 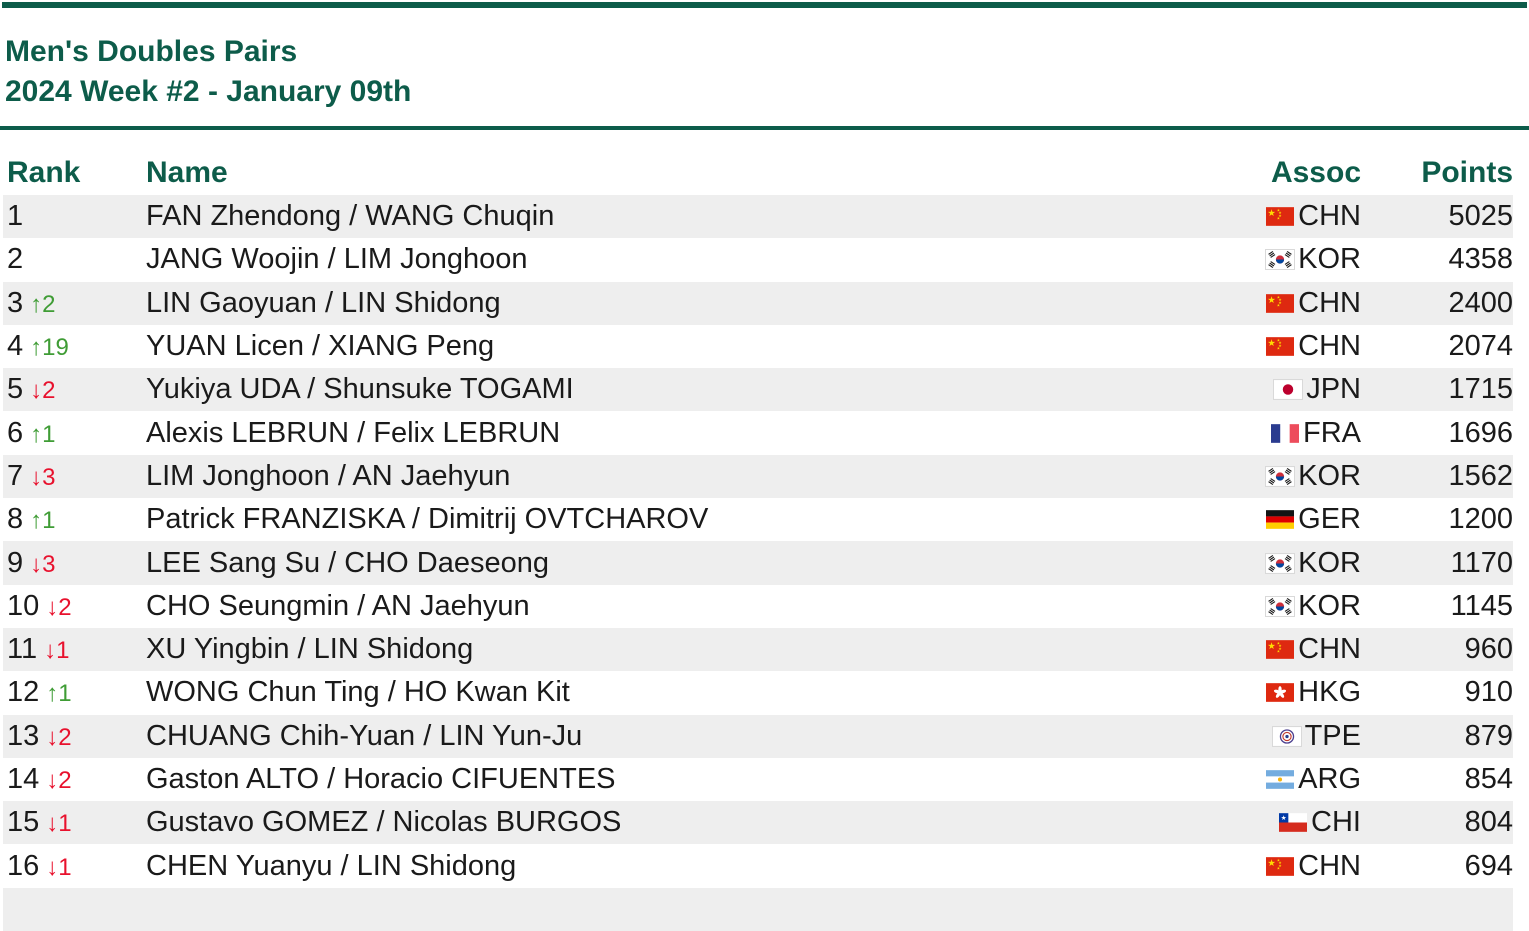 I want to click on rank-number: 14, so click(x=23, y=779).